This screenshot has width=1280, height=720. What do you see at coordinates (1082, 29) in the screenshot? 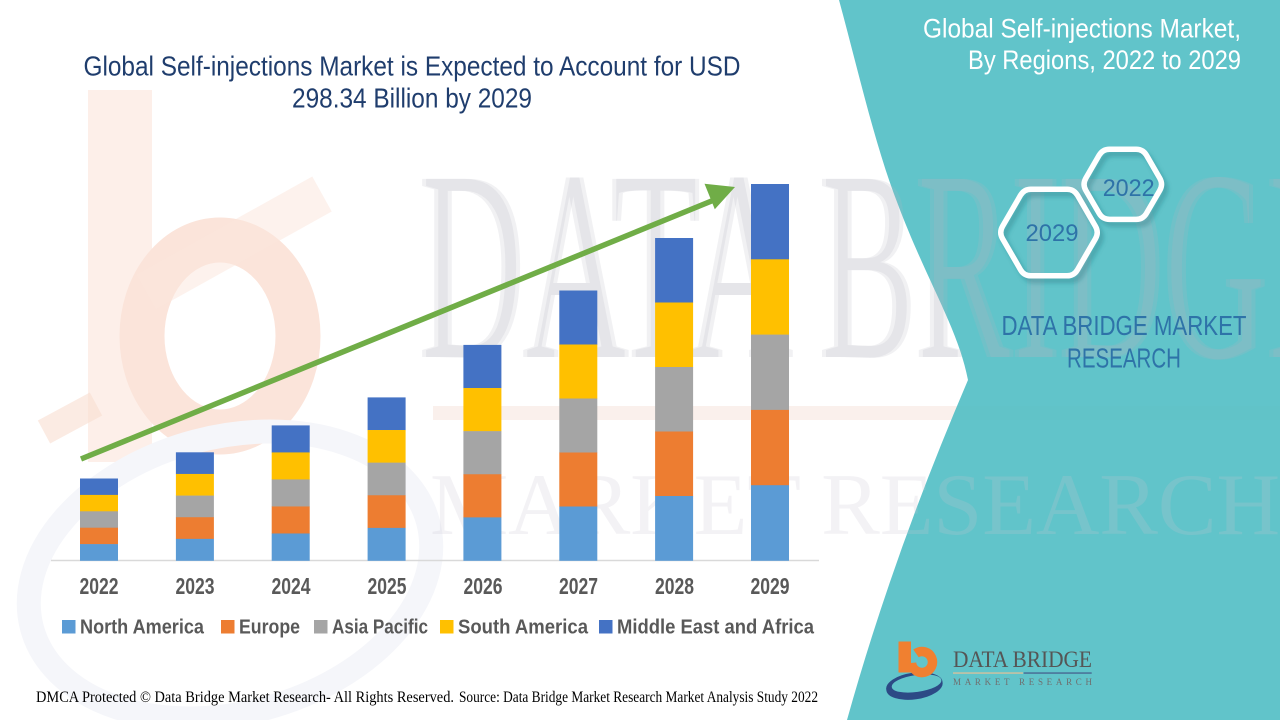
I see `svg-text: Global Self-injections Market,` at bounding box center [1082, 29].